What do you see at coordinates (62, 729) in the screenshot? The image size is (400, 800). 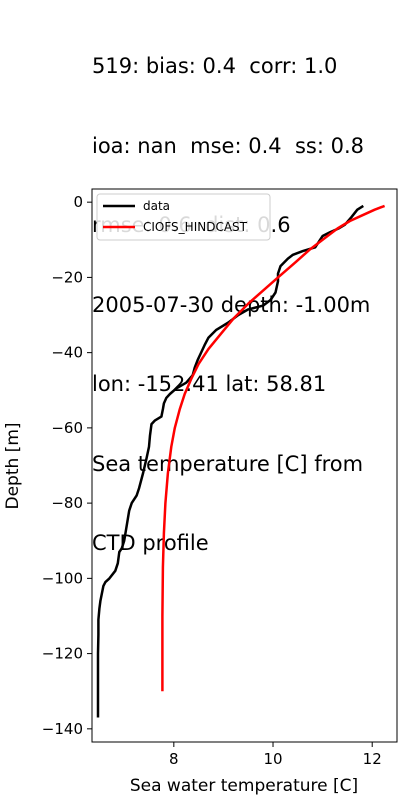 I see `y-tick-label: −140` at bounding box center [62, 729].